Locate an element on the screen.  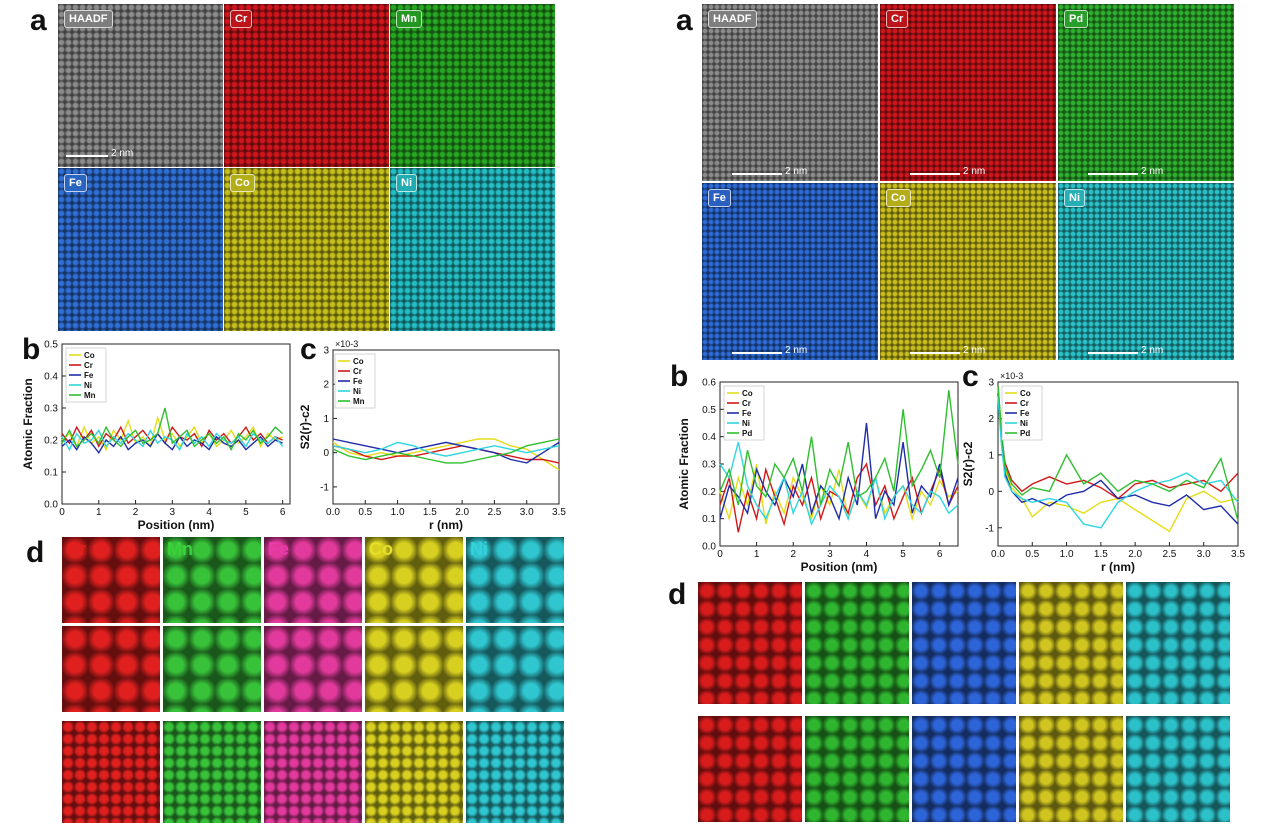
atom-tile-row2-col3 is located at coordinates (313, 669).